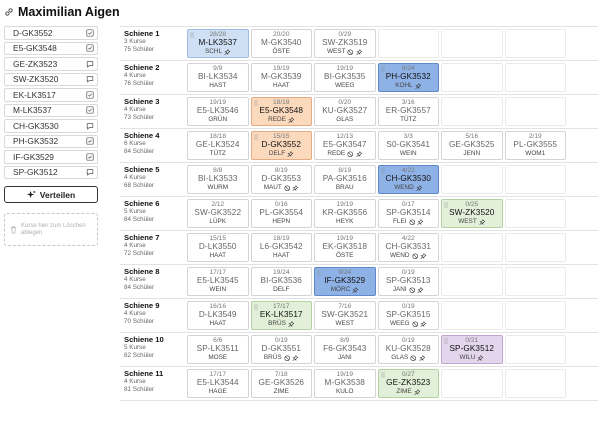 This screenshot has height=429, width=600. What do you see at coordinates (408, 111) in the screenshot?
I see `course-card: 3/16 ER-GK3557 TÜTZ` at bounding box center [408, 111].